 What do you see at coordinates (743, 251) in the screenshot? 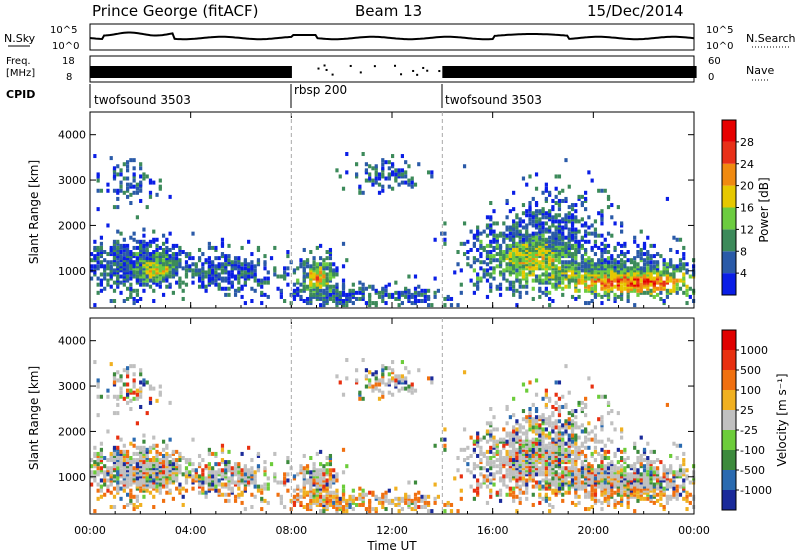
I see `power-colorbar-tick: 8` at bounding box center [743, 251].